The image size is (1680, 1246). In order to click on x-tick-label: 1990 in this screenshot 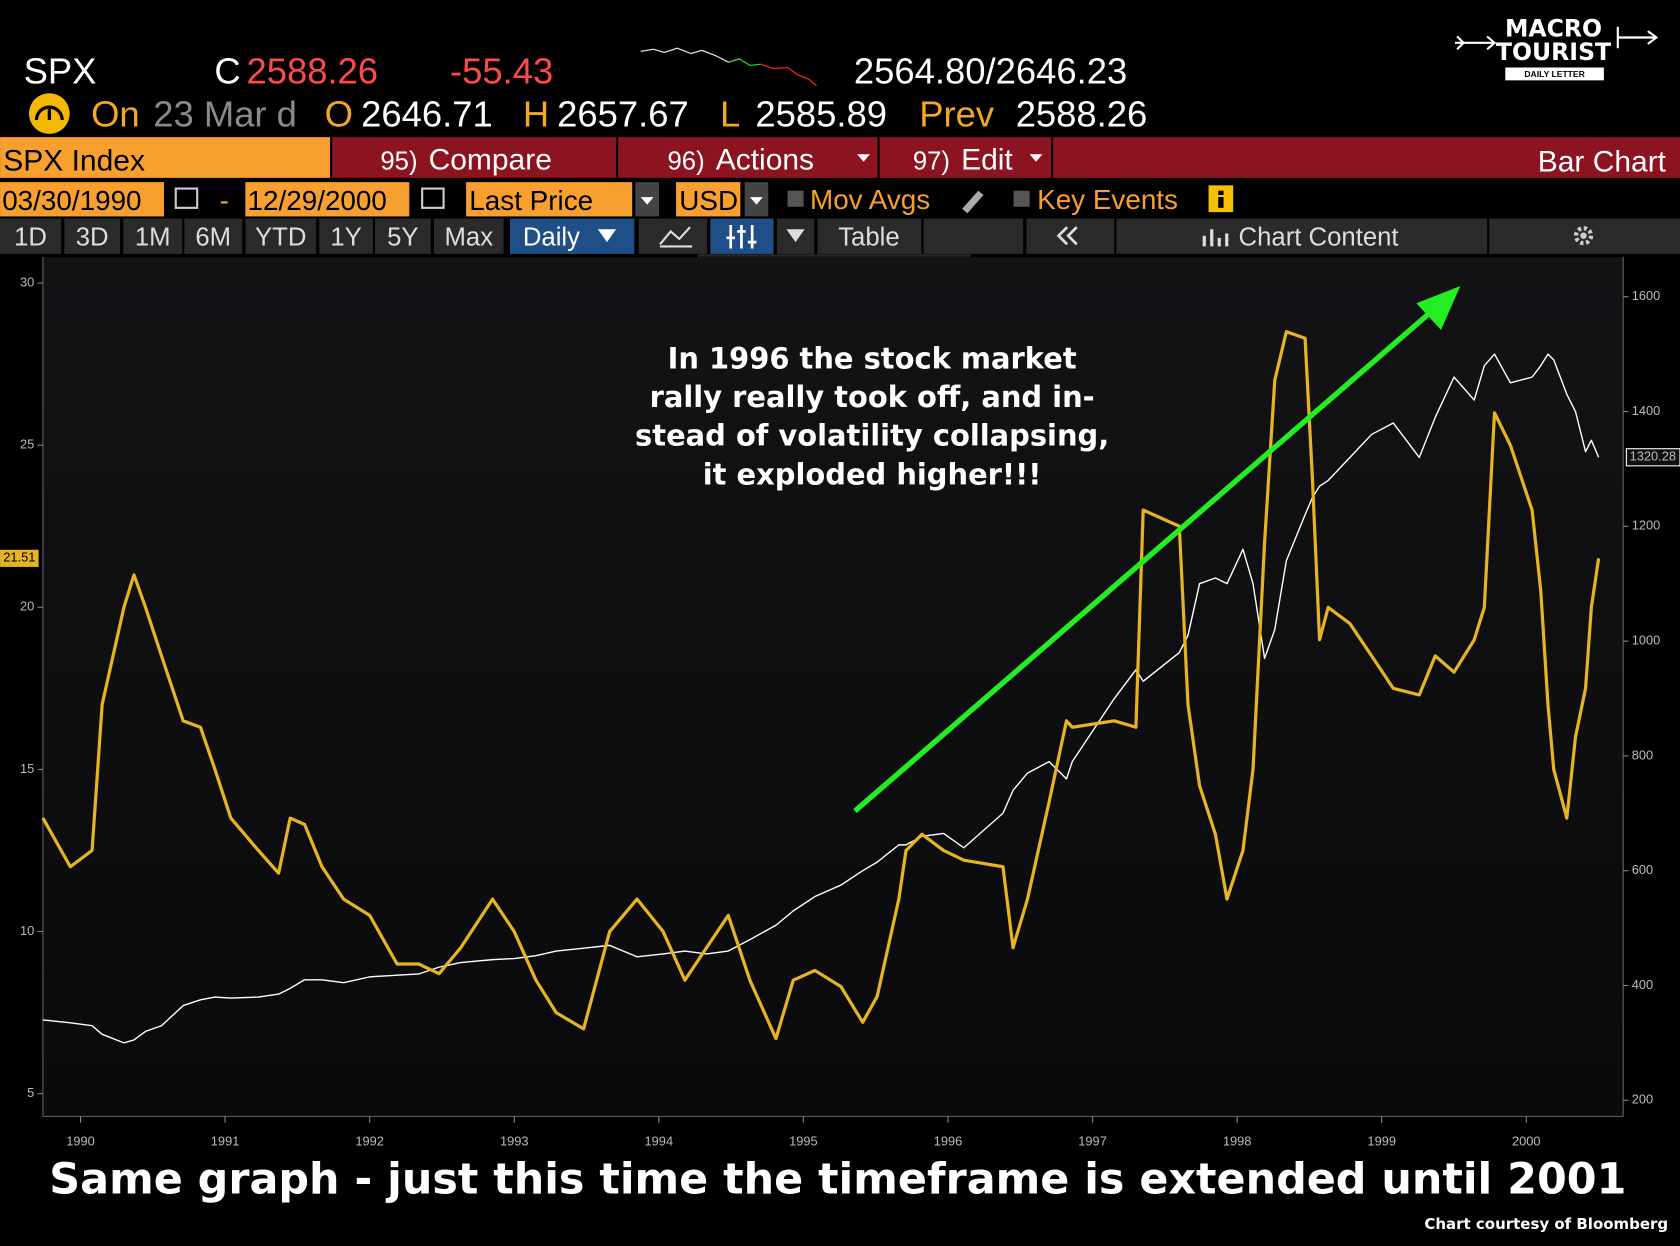, I will do `click(80, 1140)`.